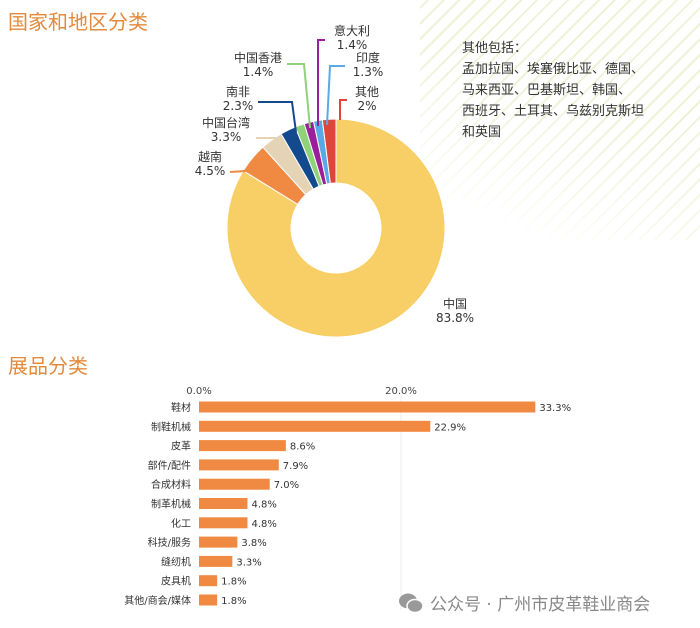 This screenshot has width=700, height=628. I want to click on slice-value: 1.3%, so click(368, 72).